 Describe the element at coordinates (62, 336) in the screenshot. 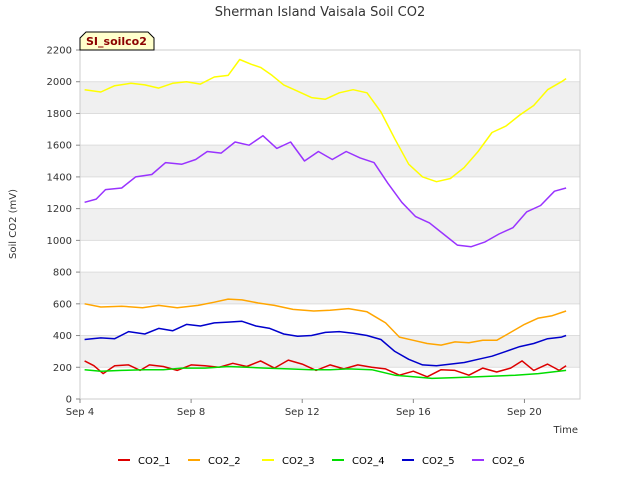

I see `y-tick-label: 400` at that location.